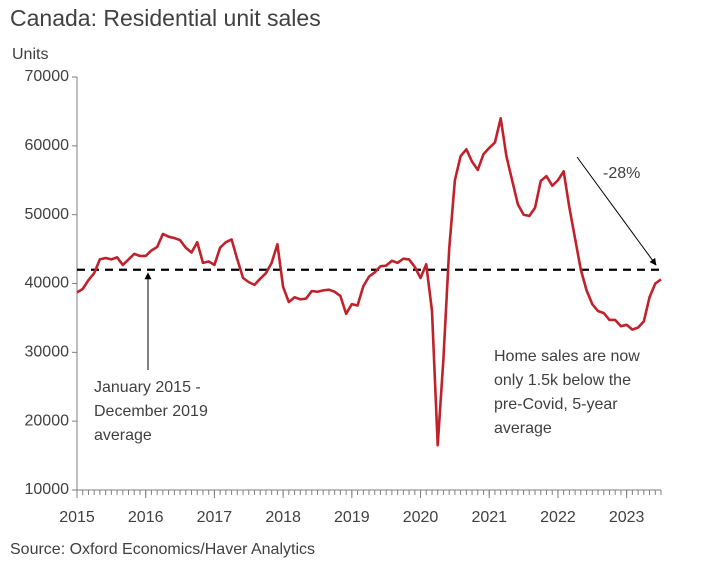  What do you see at coordinates (151, 411) in the screenshot?
I see `reference-label: December 2019` at bounding box center [151, 411].